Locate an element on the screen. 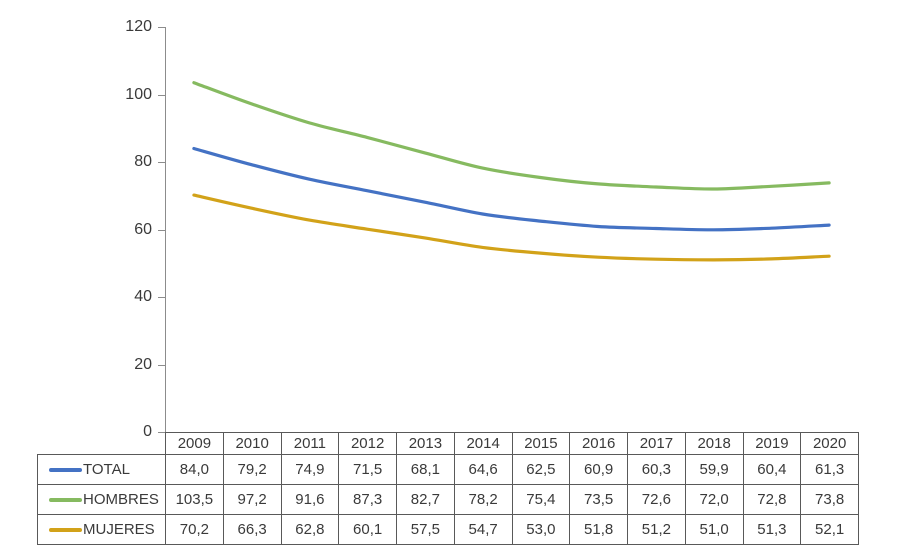  y-axis-tick-label: 0 is located at coordinates (147, 431).